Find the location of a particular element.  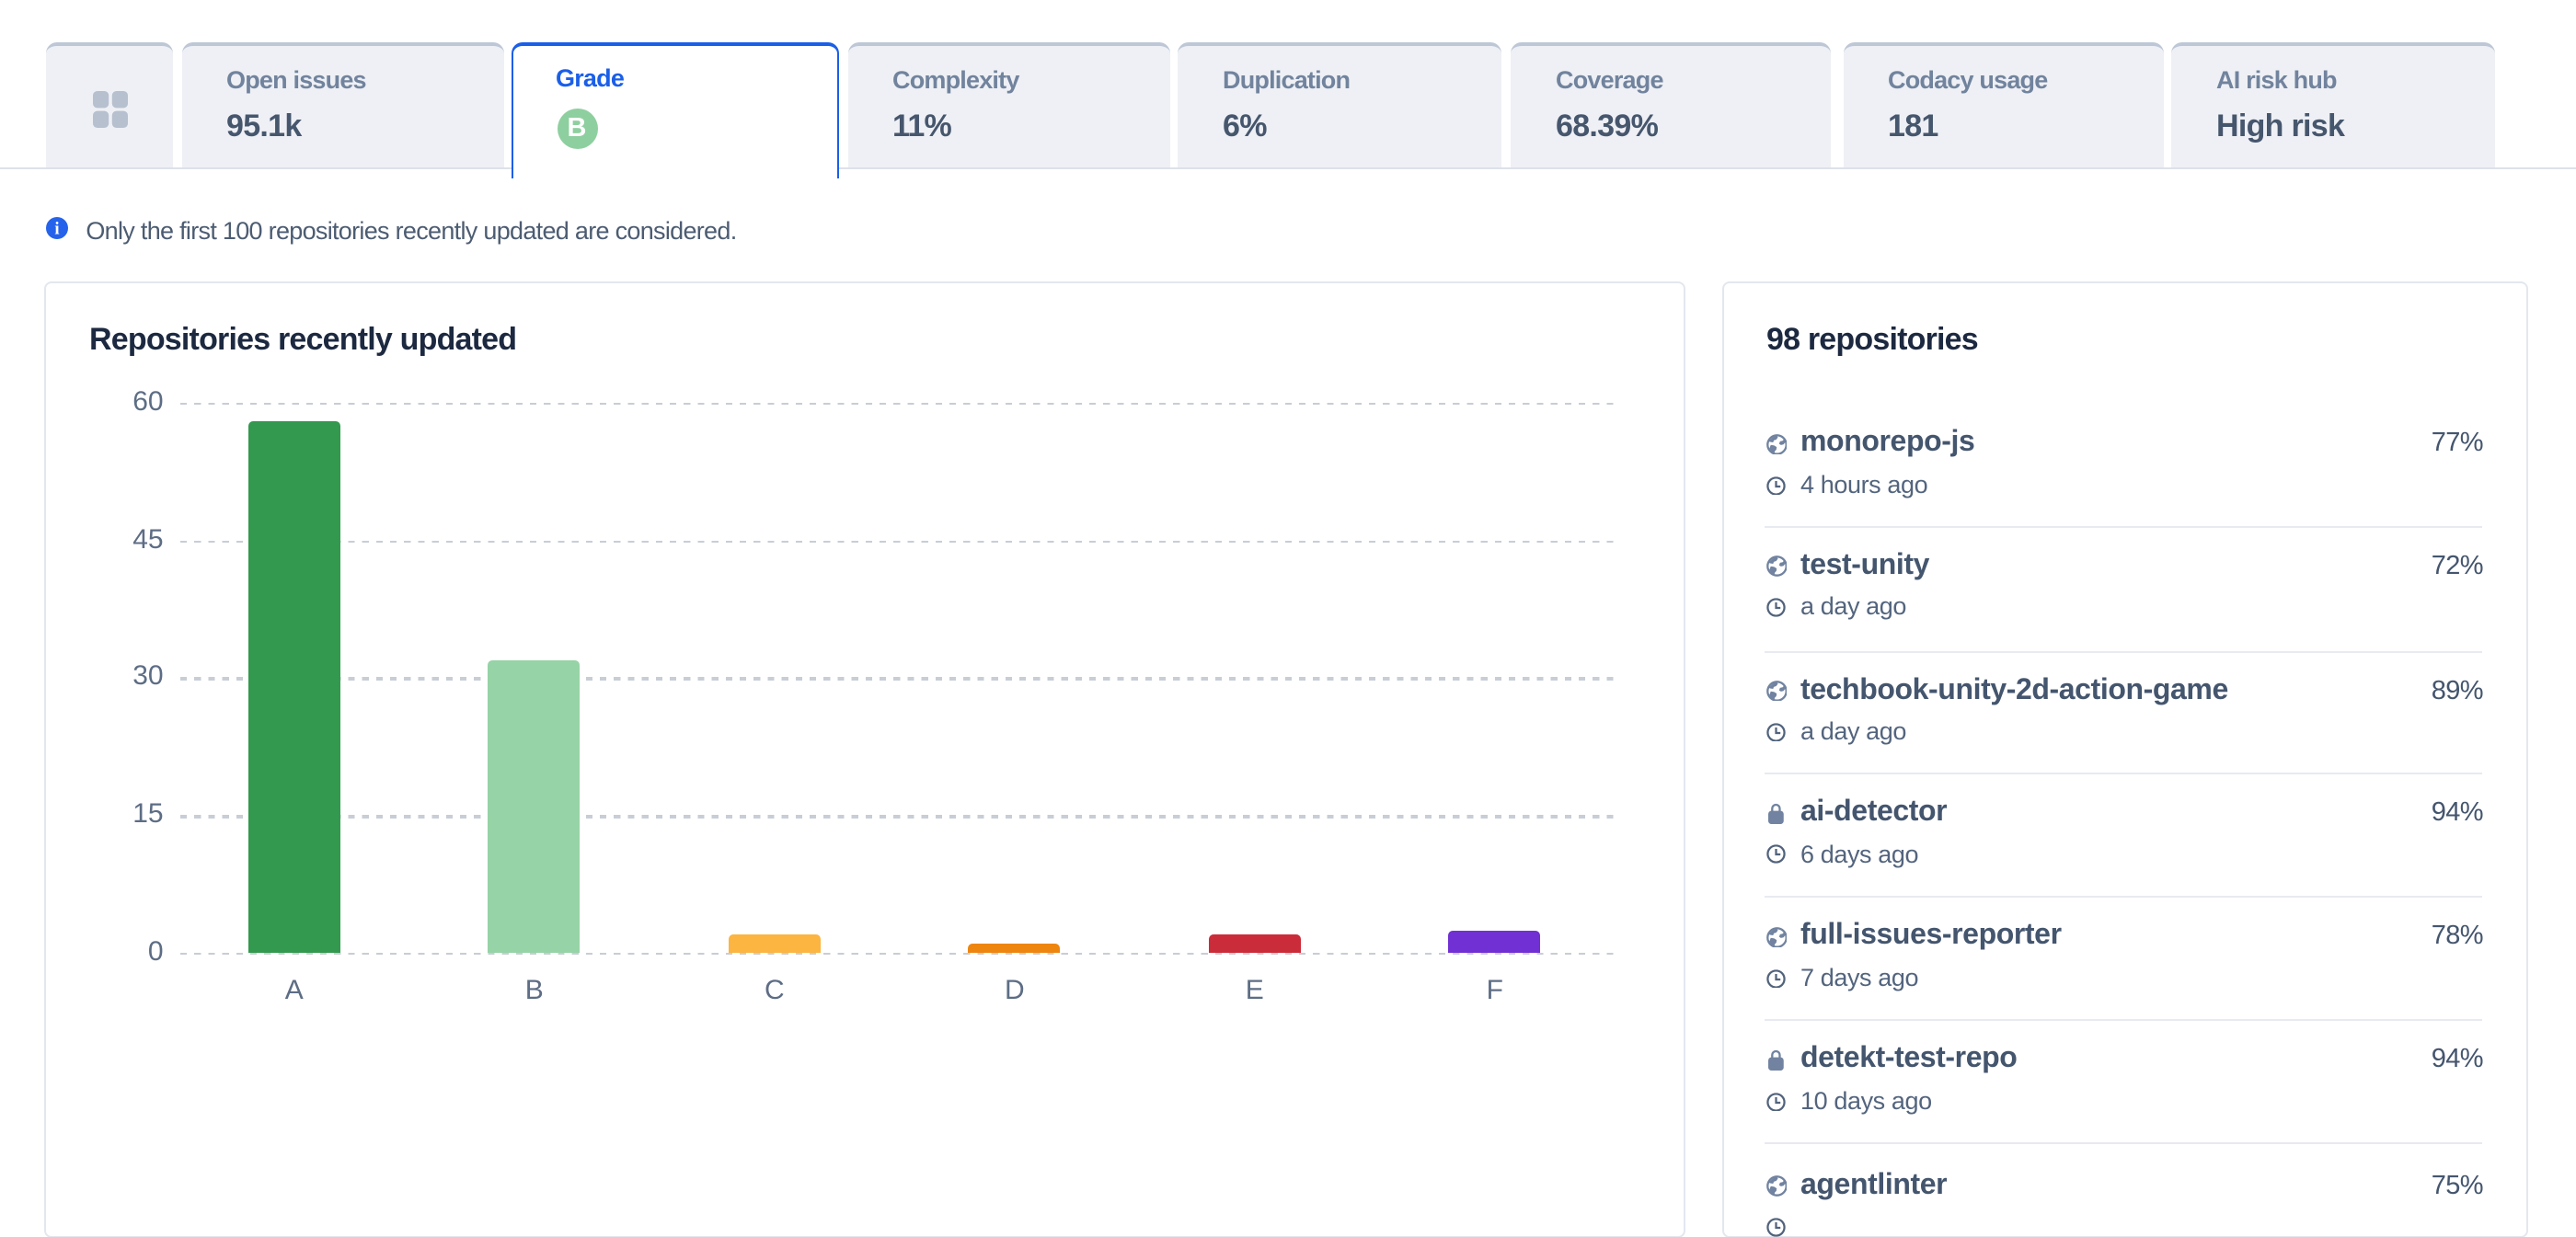

svg-text: i is located at coordinates (57, 229).